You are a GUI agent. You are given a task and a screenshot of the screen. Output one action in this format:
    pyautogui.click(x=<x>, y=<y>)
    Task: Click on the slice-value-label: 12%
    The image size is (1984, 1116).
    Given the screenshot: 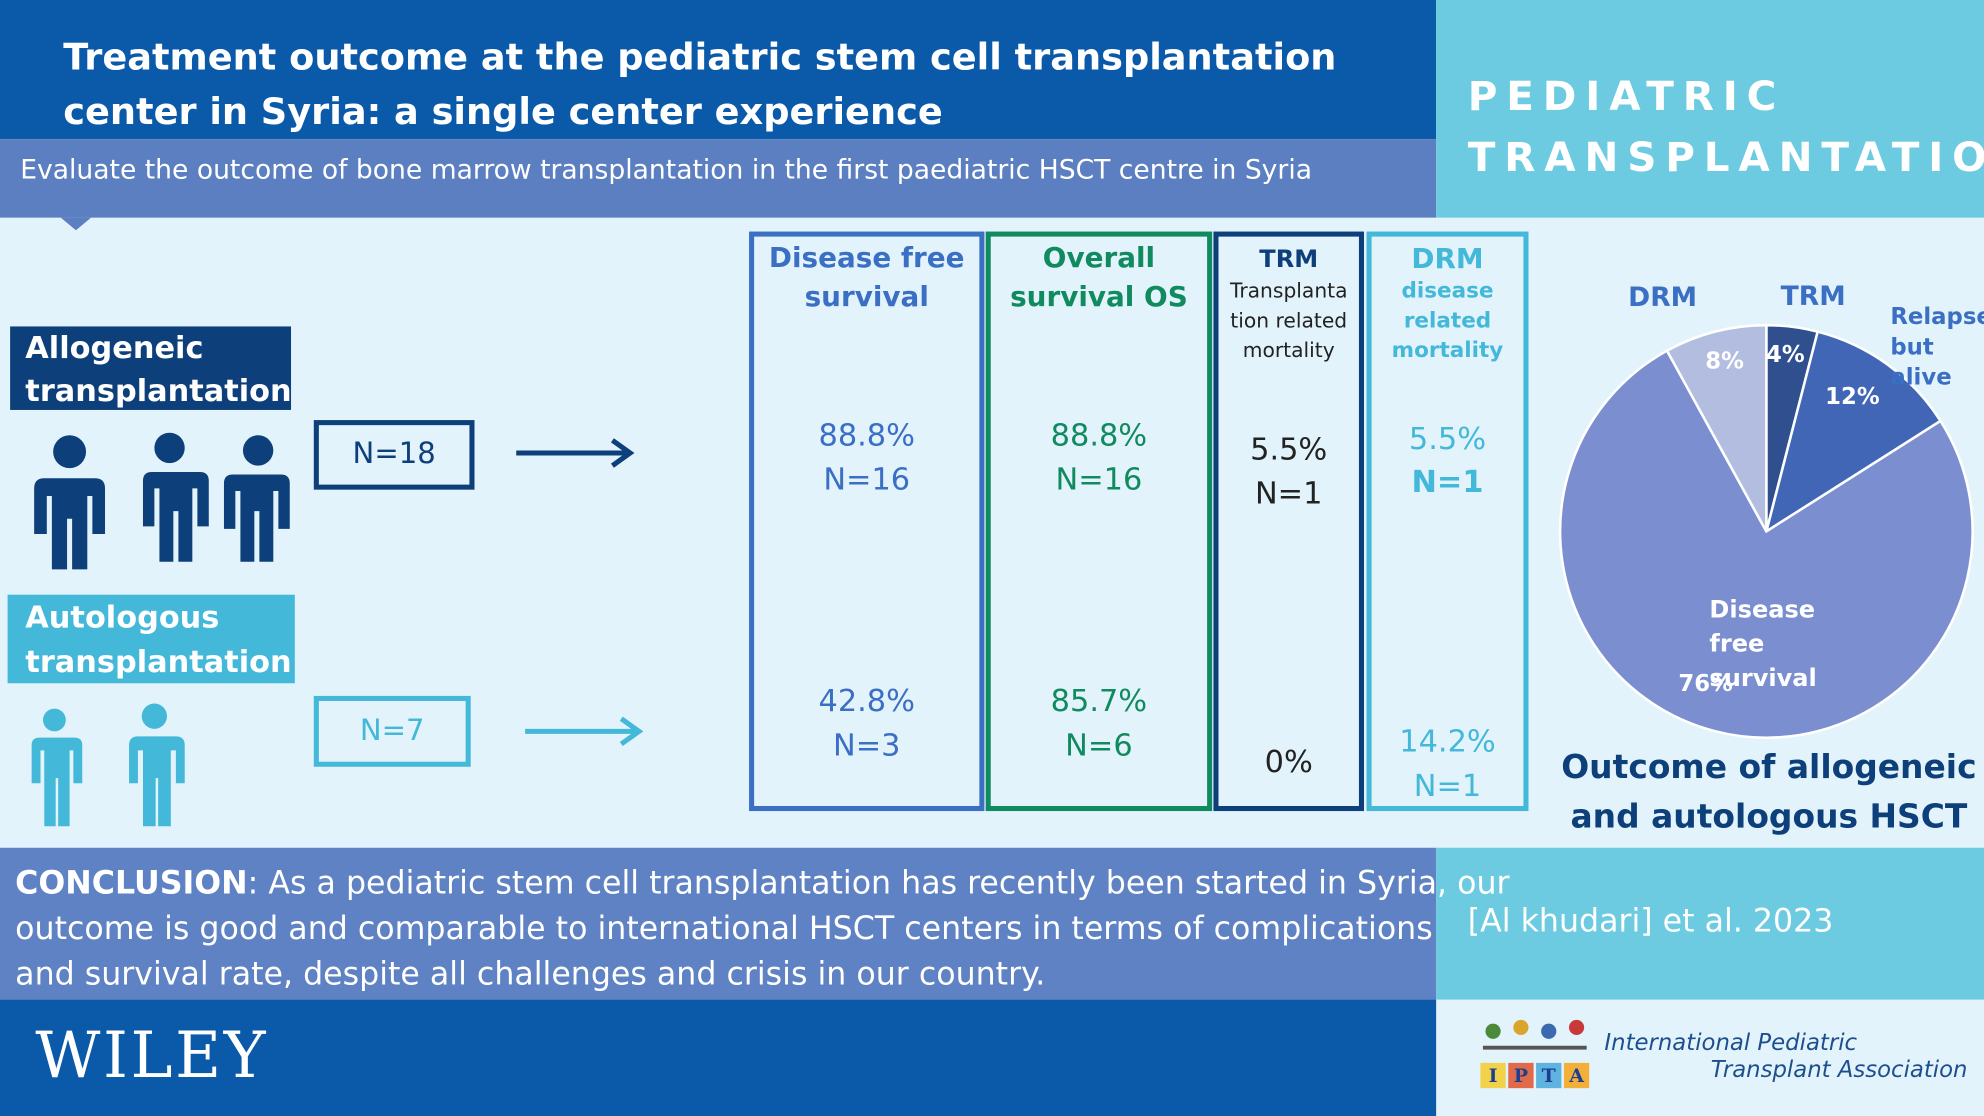 What is the action you would take?
    pyautogui.click(x=1852, y=397)
    